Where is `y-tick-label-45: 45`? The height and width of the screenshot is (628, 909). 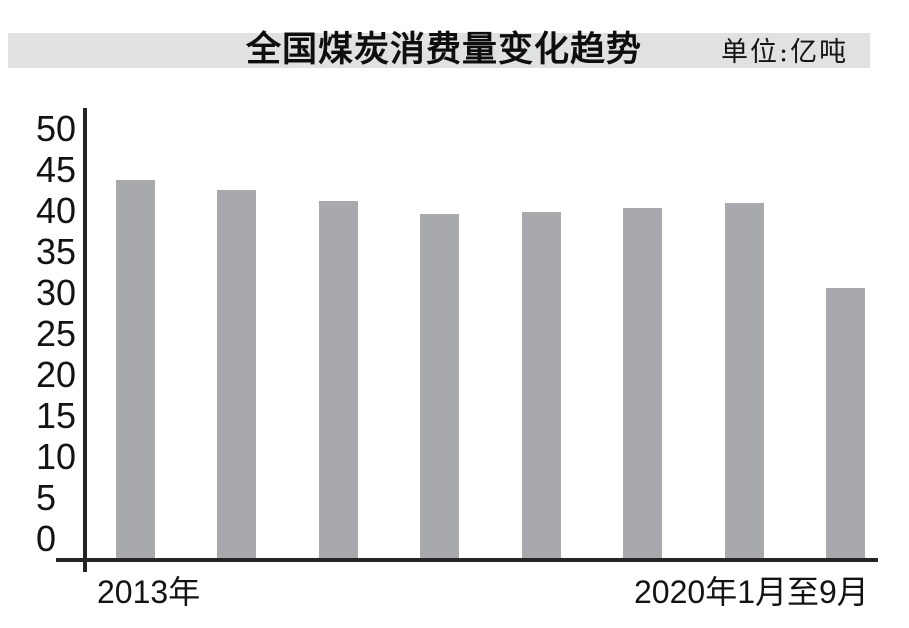 y-tick-label-45: 45 is located at coordinates (56, 169).